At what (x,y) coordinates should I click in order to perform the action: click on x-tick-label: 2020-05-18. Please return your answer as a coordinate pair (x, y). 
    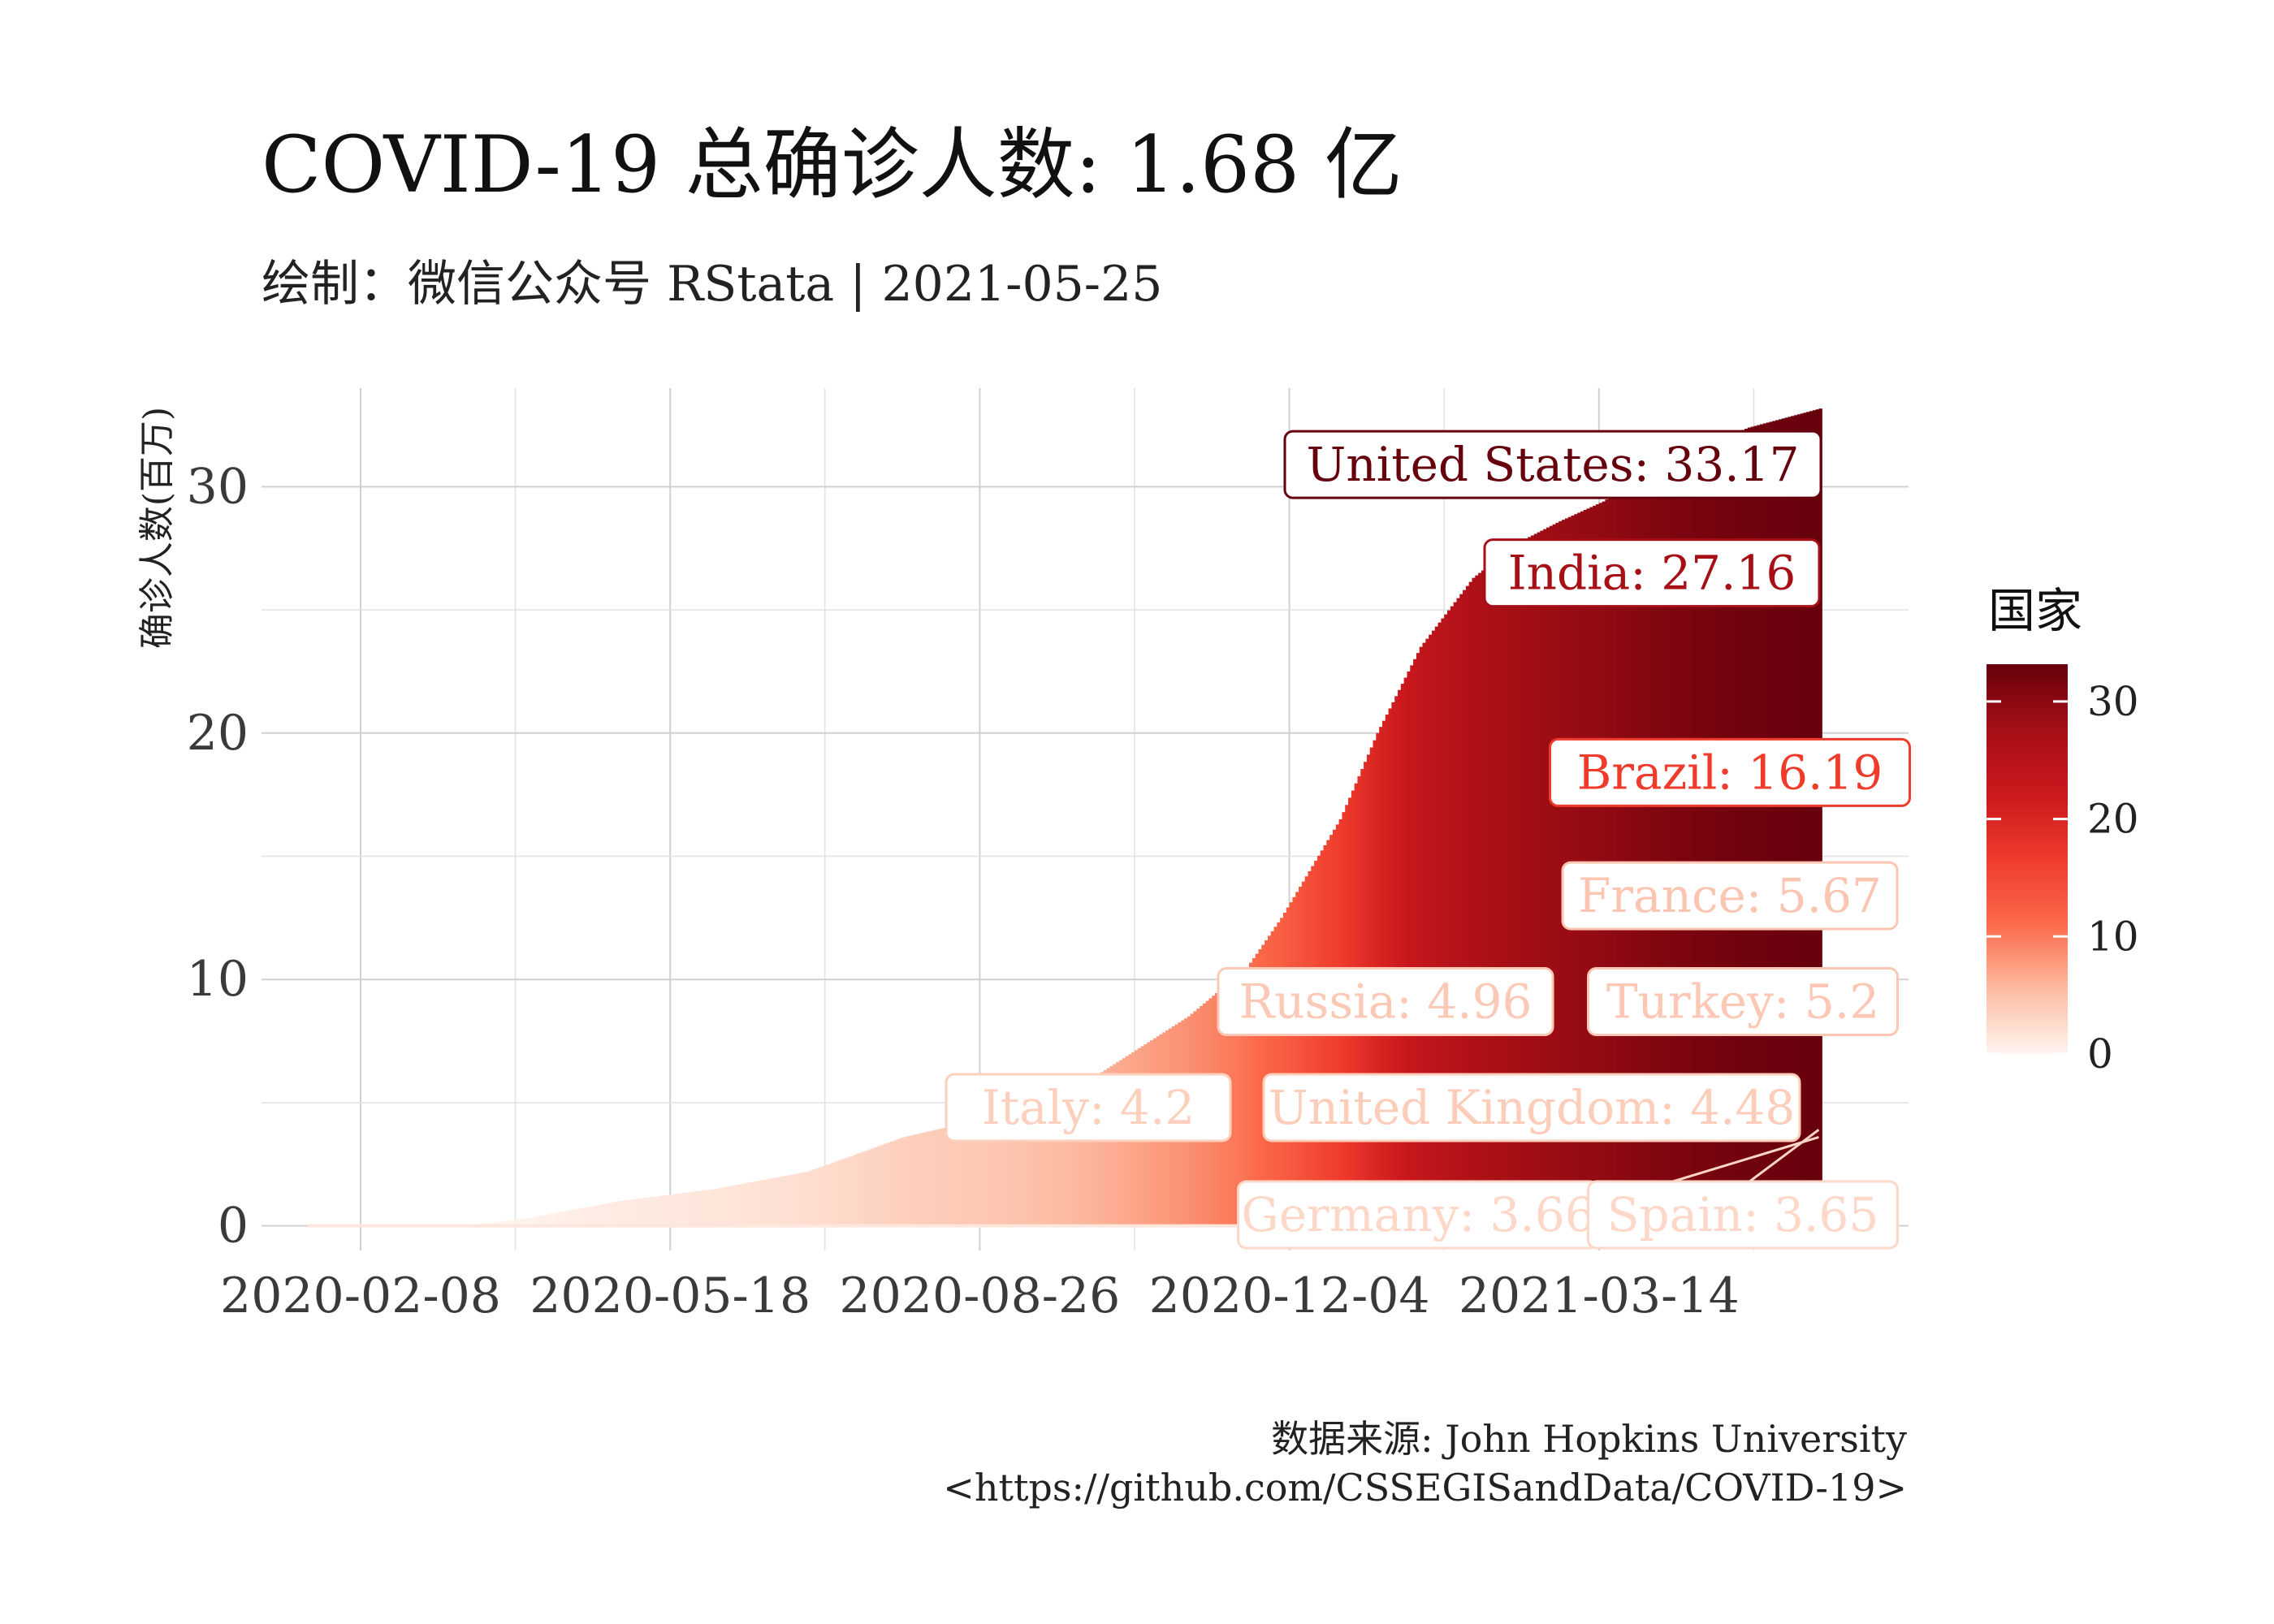
    Looking at the image, I should click on (670, 1296).